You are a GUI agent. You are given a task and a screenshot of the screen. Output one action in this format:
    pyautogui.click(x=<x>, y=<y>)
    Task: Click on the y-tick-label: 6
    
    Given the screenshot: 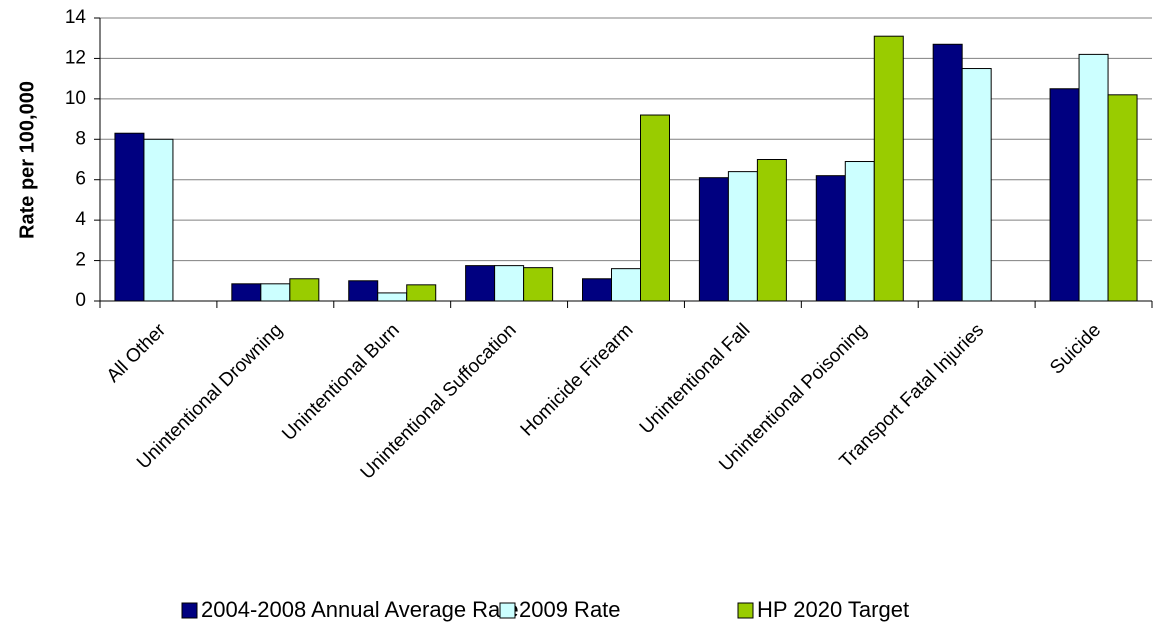 What is the action you would take?
    pyautogui.click(x=80, y=179)
    